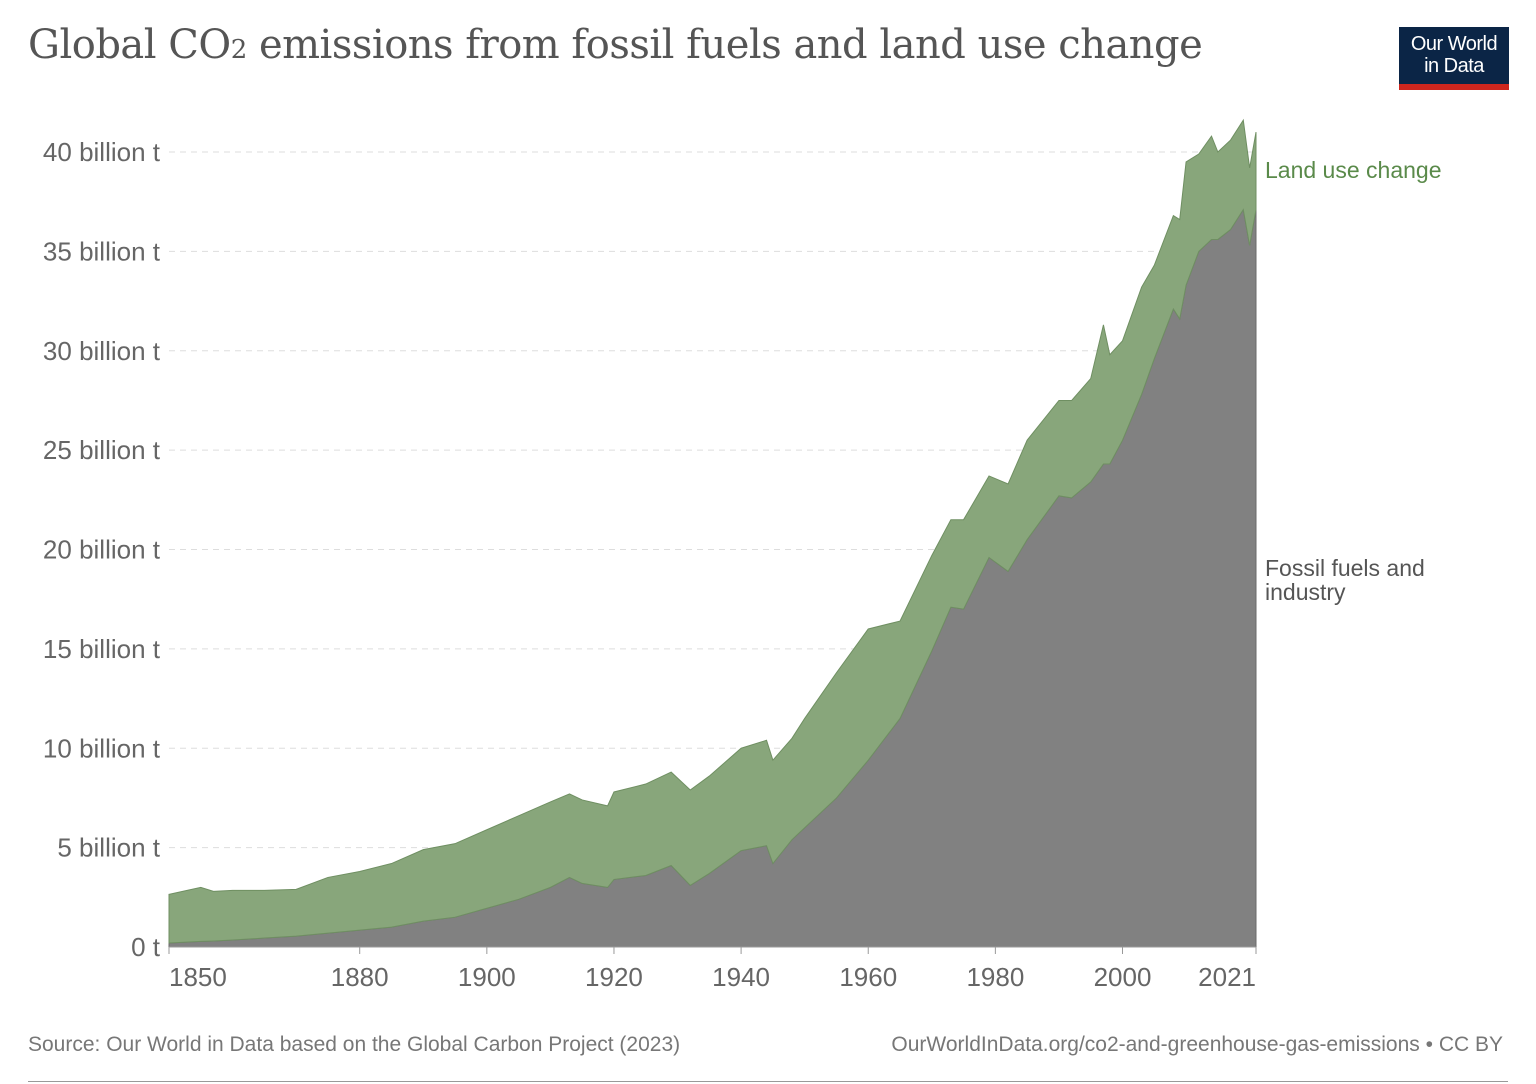  Describe the element at coordinates (360, 977) in the screenshot. I see `x-tick-label: 1880` at that location.